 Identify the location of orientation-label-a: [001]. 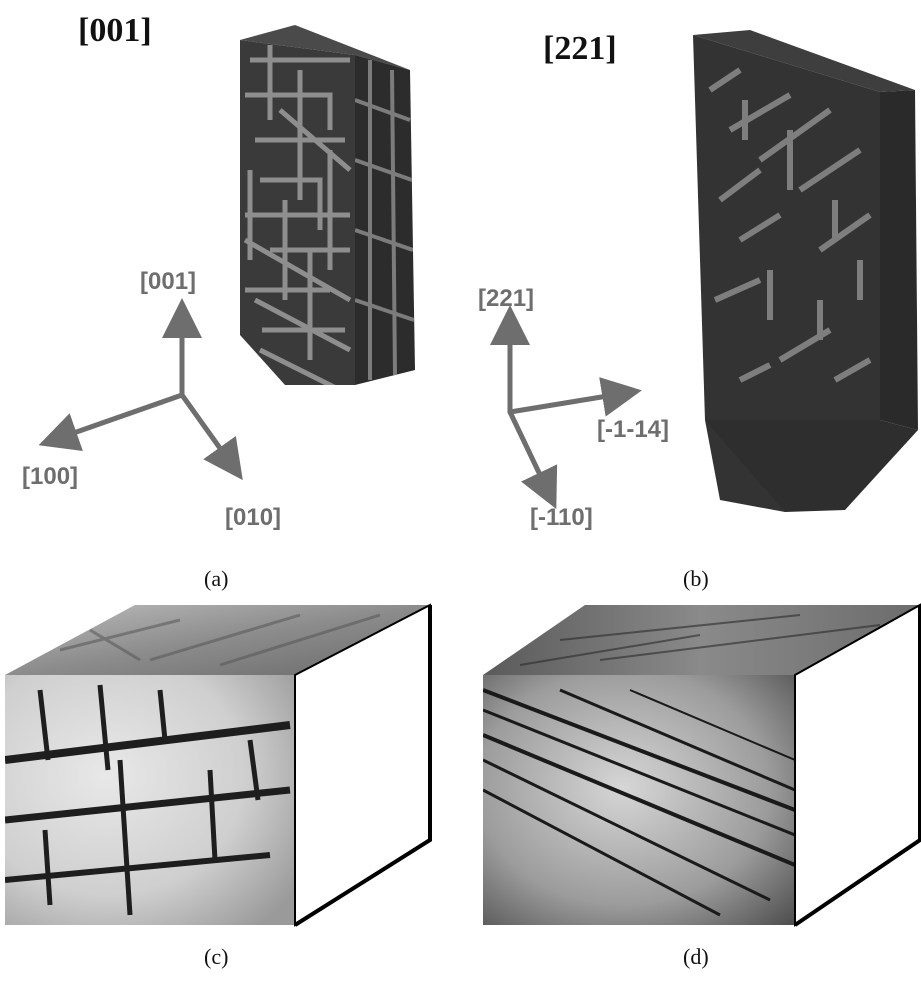
(115, 30).